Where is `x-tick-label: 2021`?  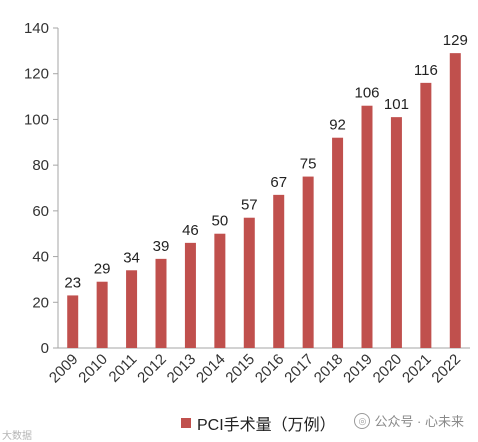 x-tick-label: 2021 is located at coordinates (417, 369).